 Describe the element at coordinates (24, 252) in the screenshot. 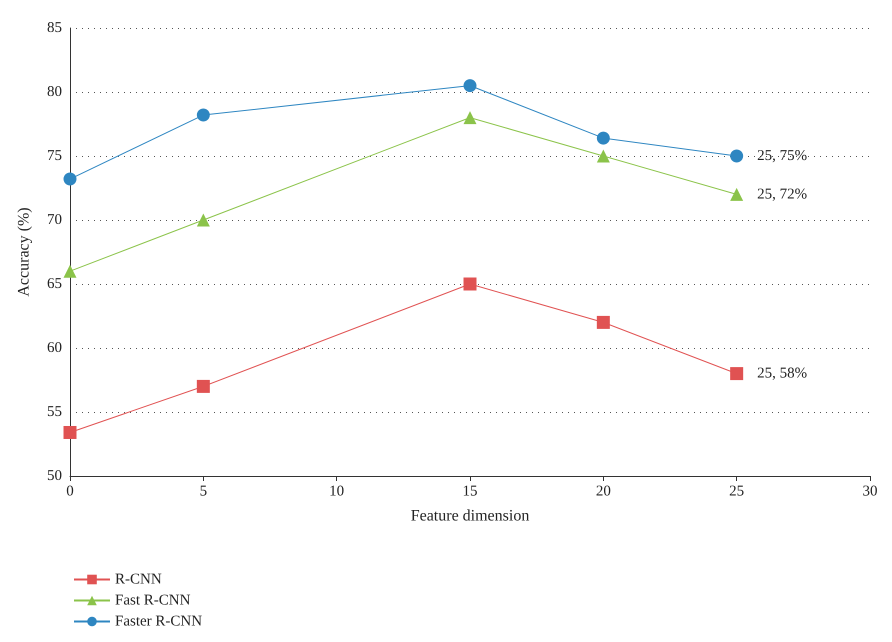

I see `y-axis-title: Accuracy (%)` at that location.